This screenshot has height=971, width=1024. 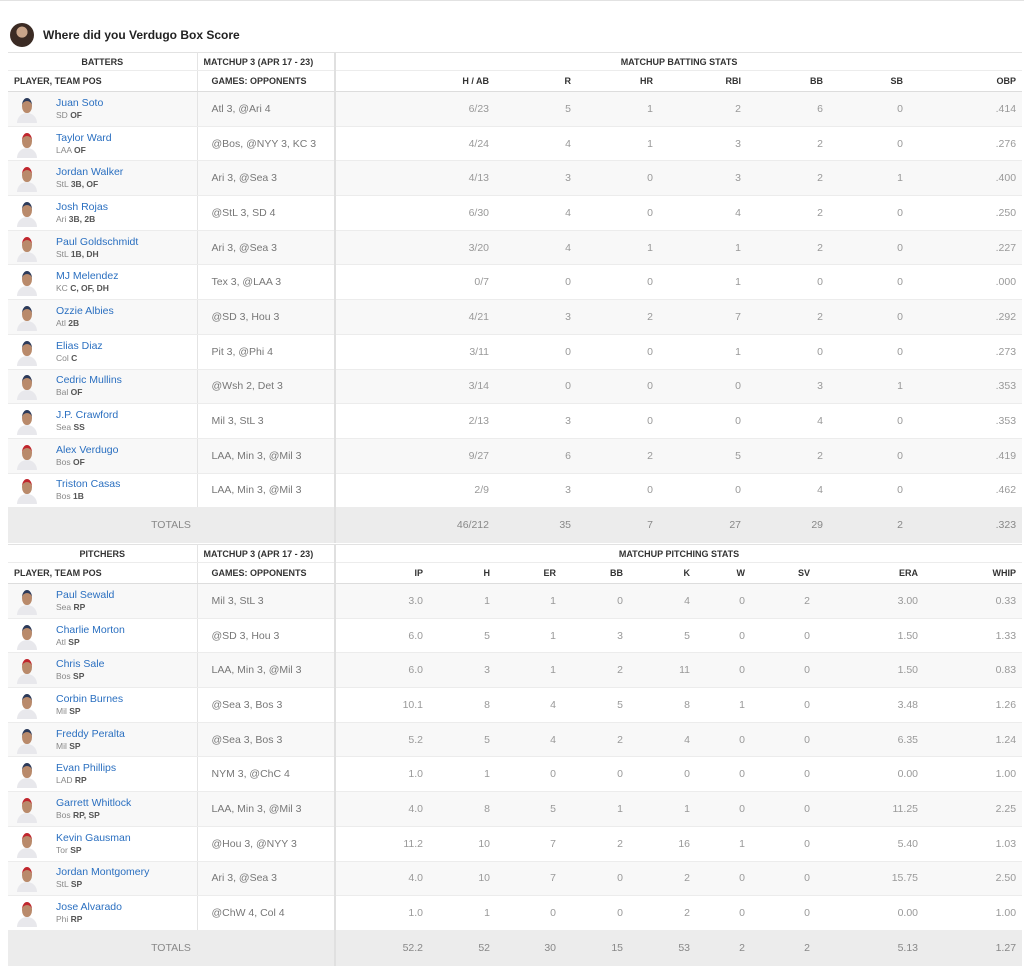 I want to click on team-pos: StL SP, so click(x=102, y=884).